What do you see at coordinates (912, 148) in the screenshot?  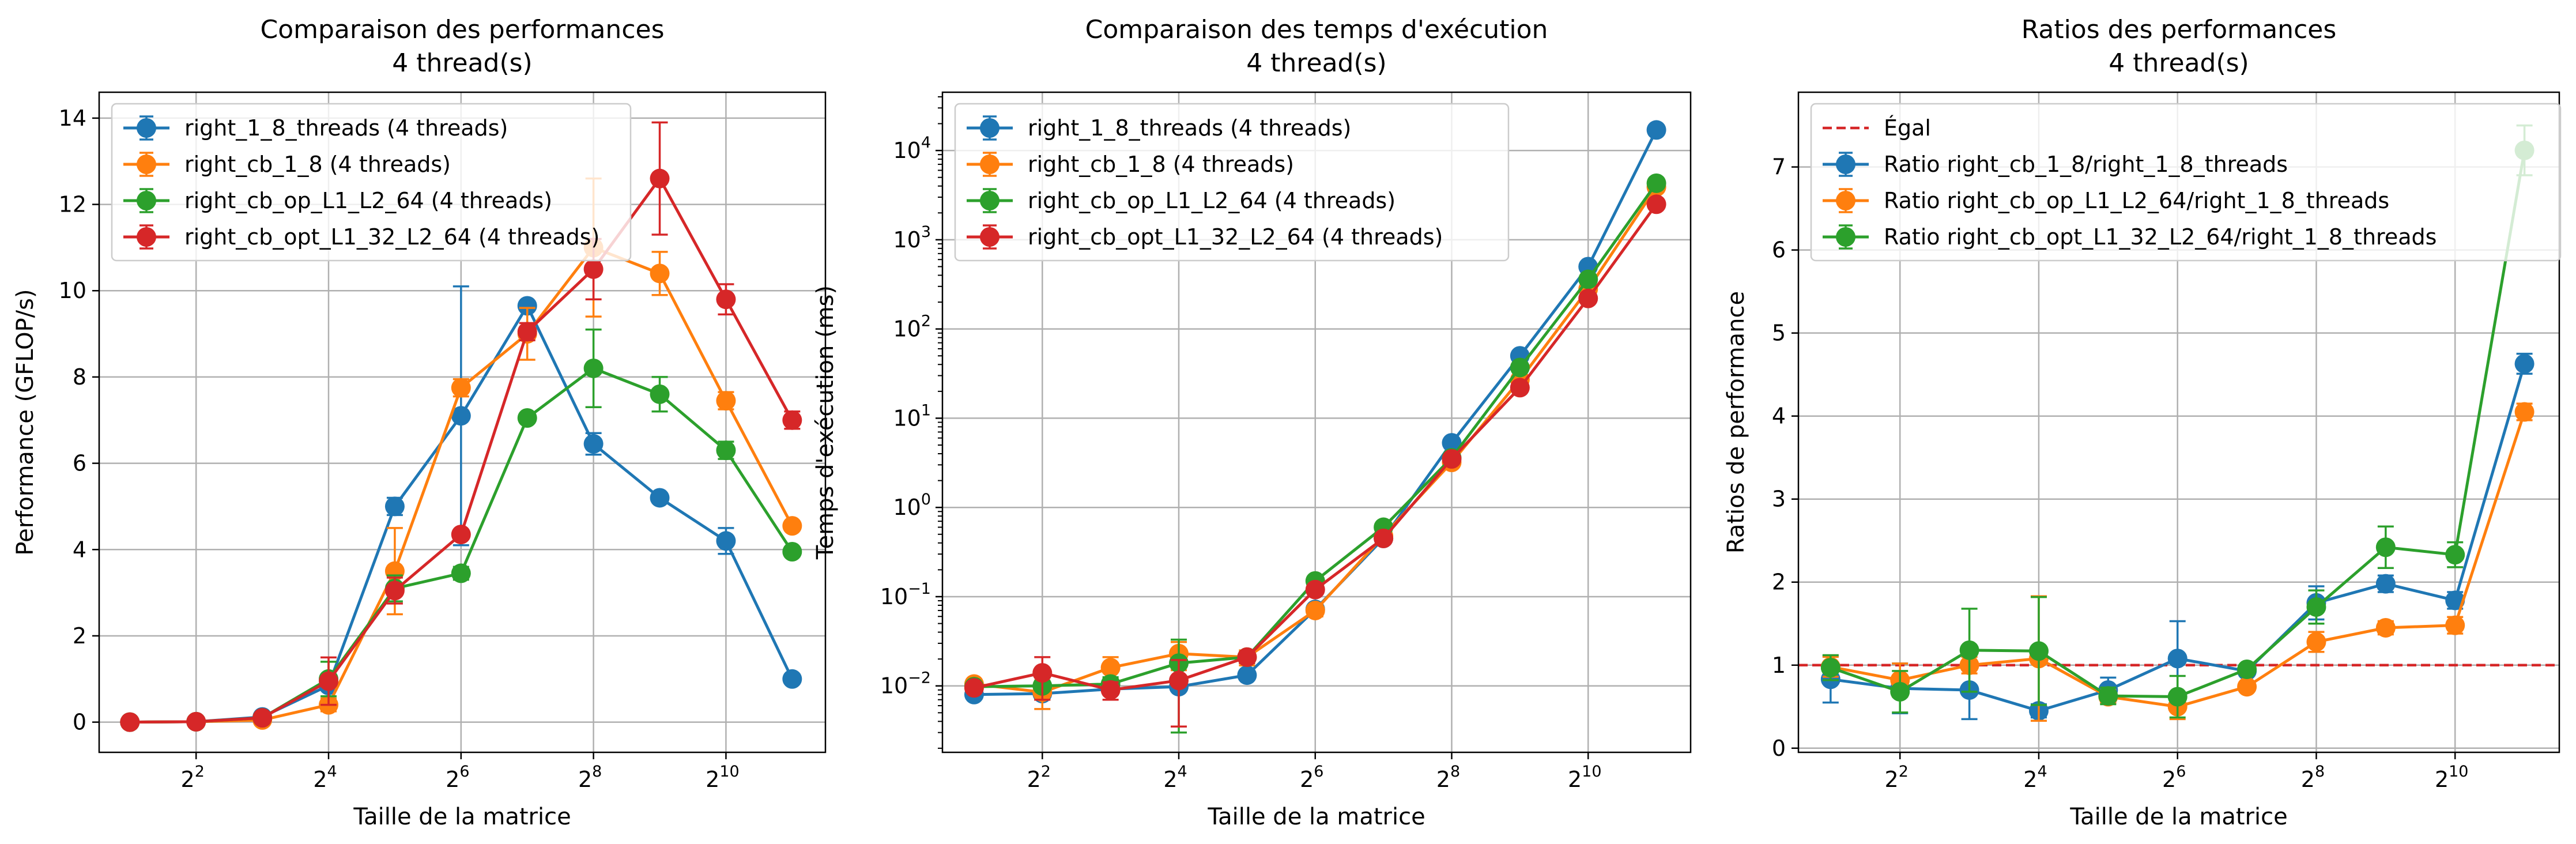 I see `y-tick-label: 104` at bounding box center [912, 148].